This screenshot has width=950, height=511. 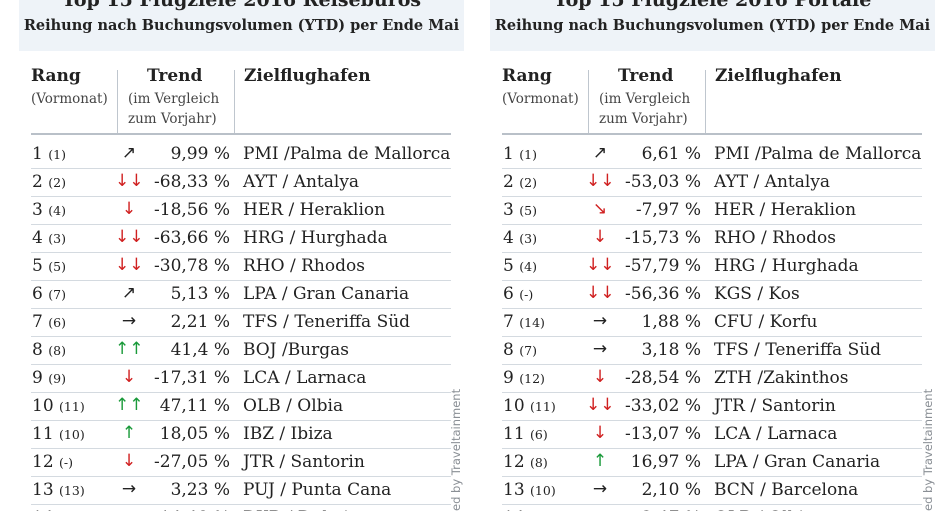 I want to click on trend-percent: -30,78 %, so click(x=192, y=266).